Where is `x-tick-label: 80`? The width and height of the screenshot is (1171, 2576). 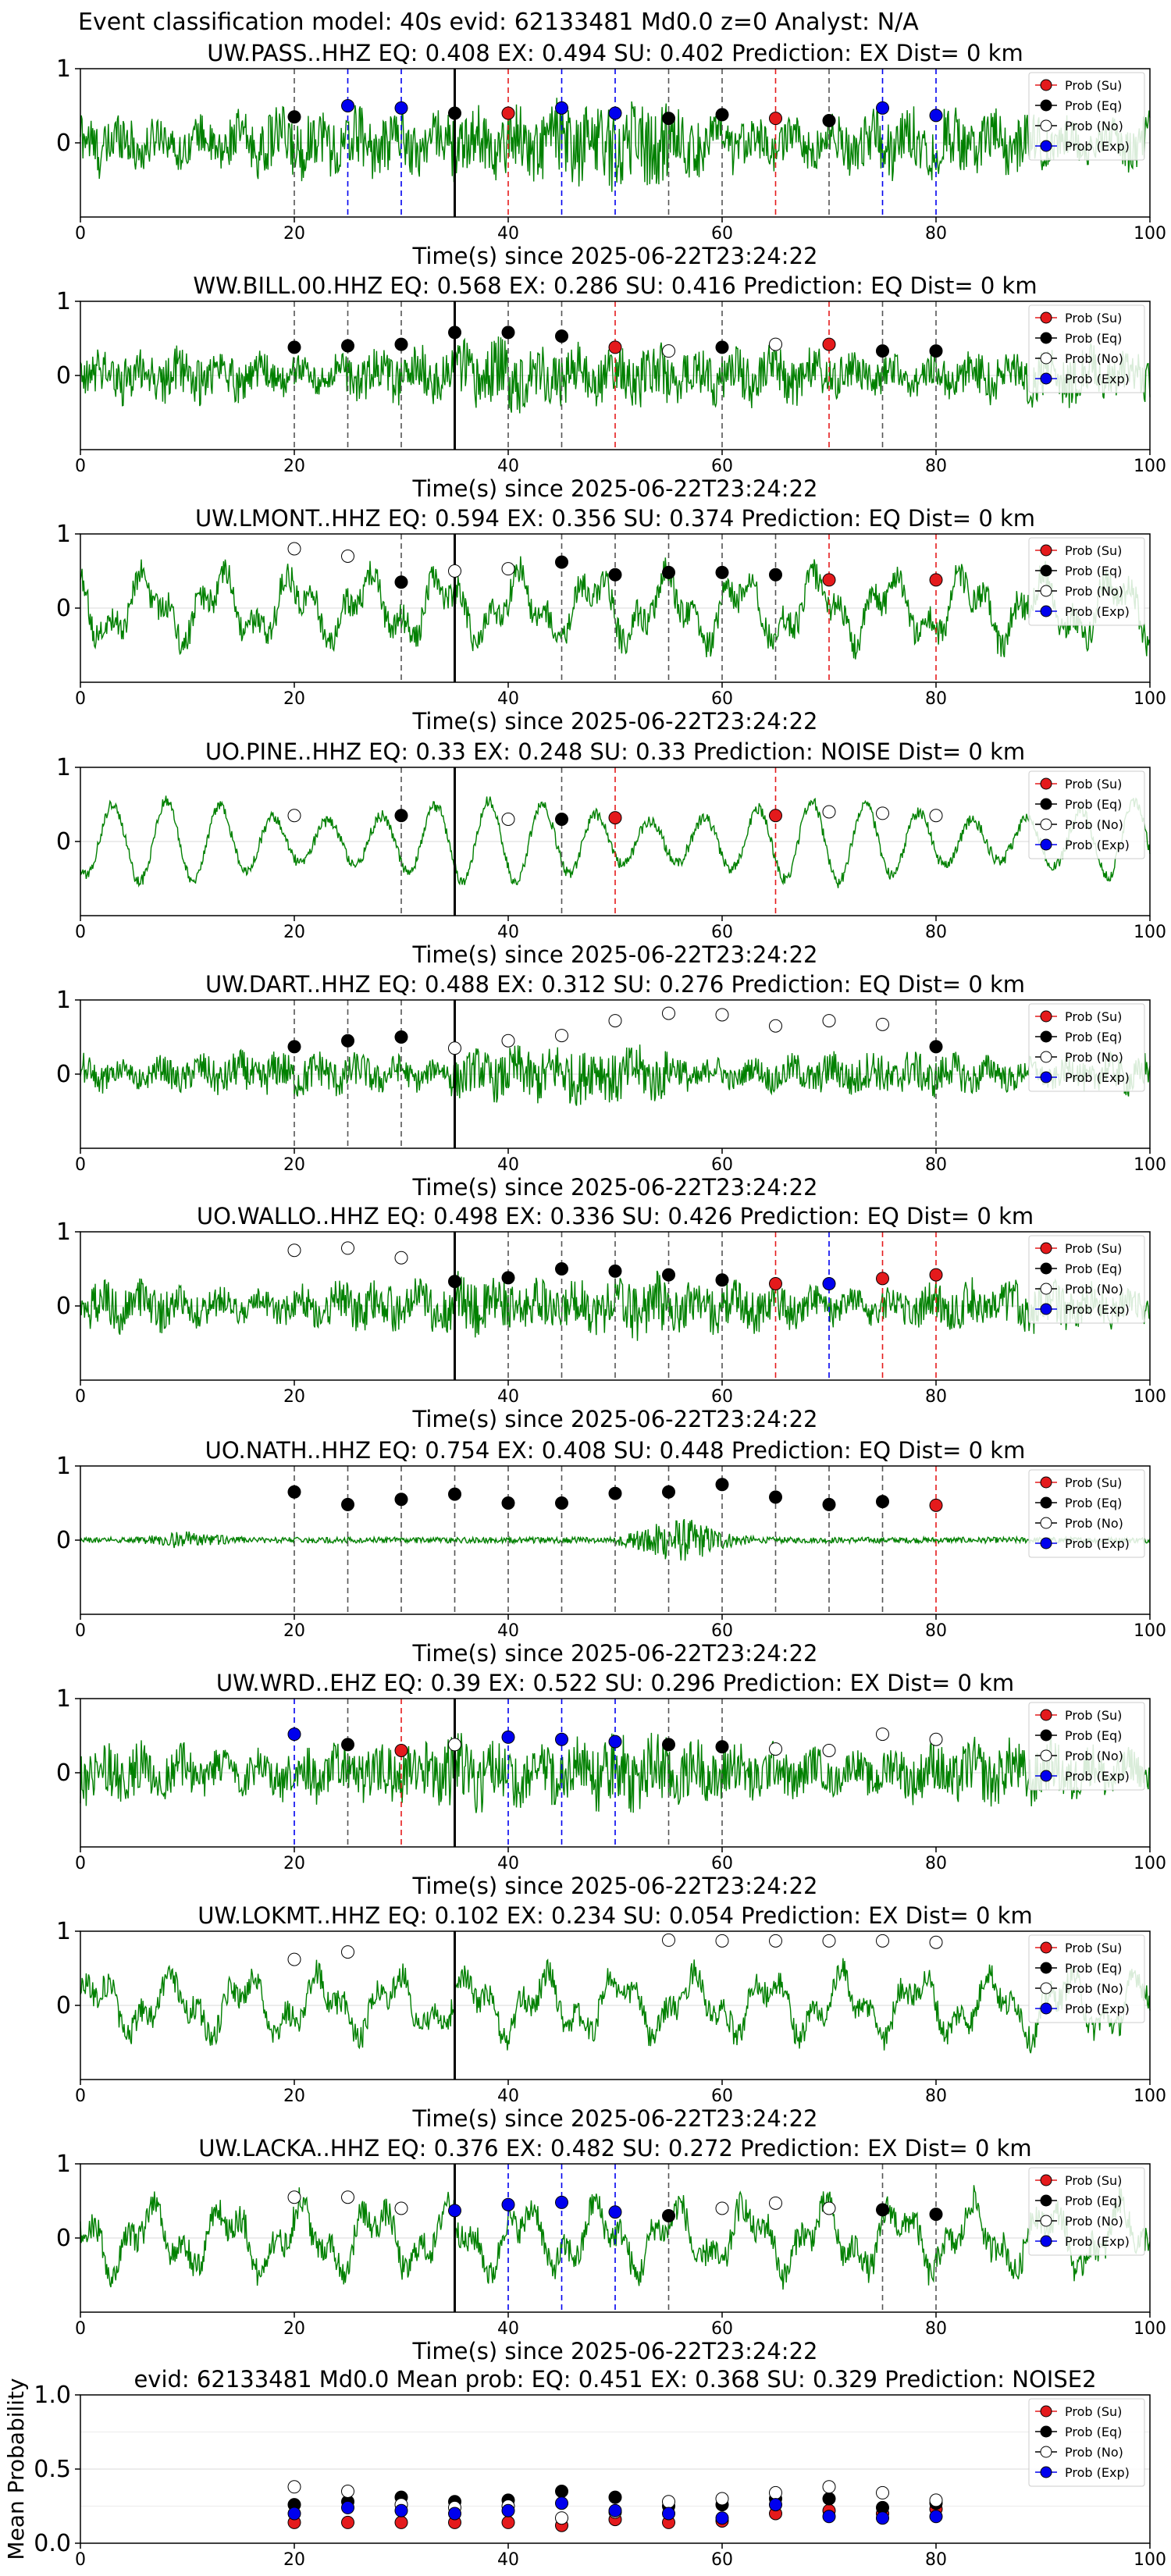 x-tick-label: 80 is located at coordinates (936, 699).